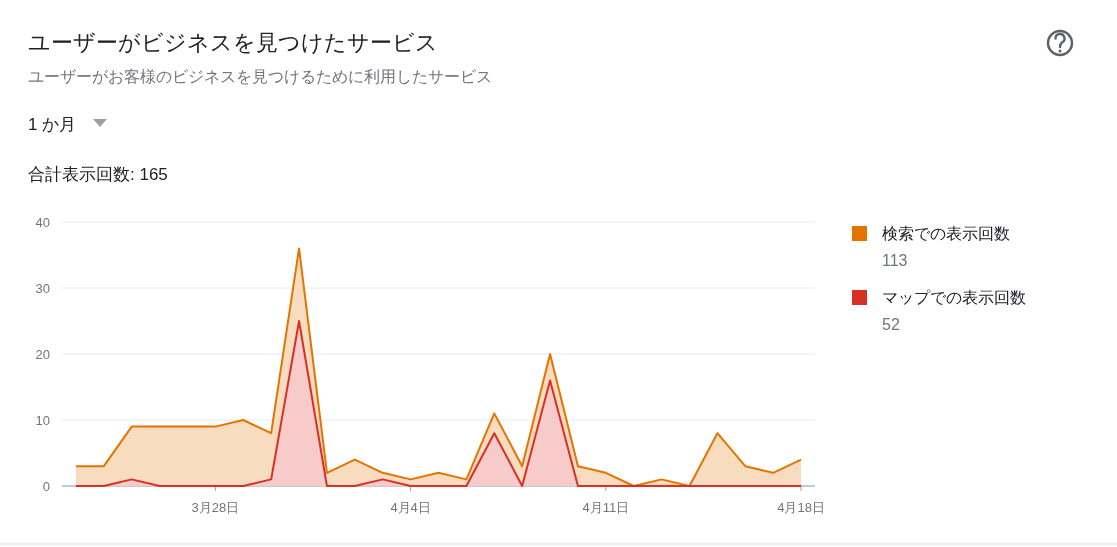  What do you see at coordinates (52, 124) in the screenshot?
I see `text: 1 か月` at bounding box center [52, 124].